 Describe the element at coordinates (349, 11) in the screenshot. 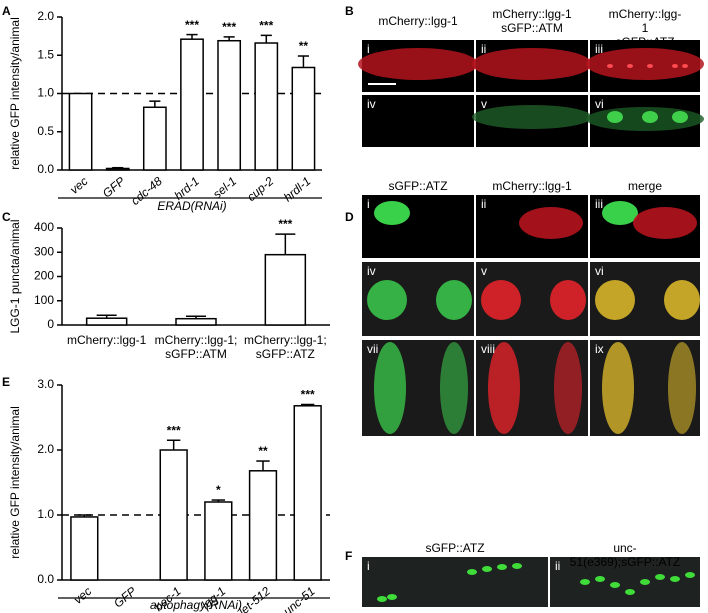

I see `panel-letter: B` at that location.